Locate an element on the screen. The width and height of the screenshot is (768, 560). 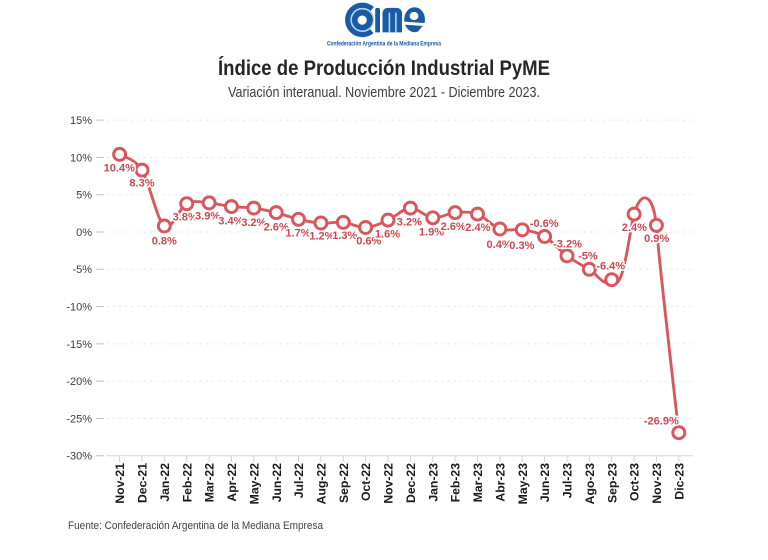
svg-text: 1.7% is located at coordinates (297, 234).